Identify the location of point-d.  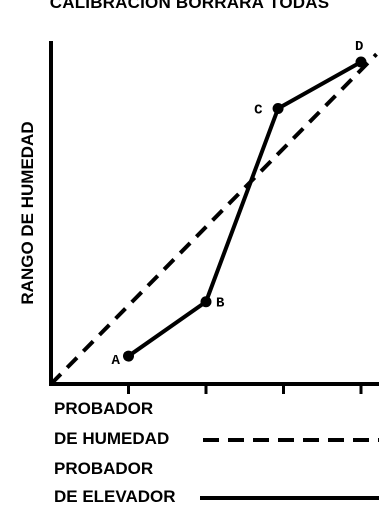
(361, 62).